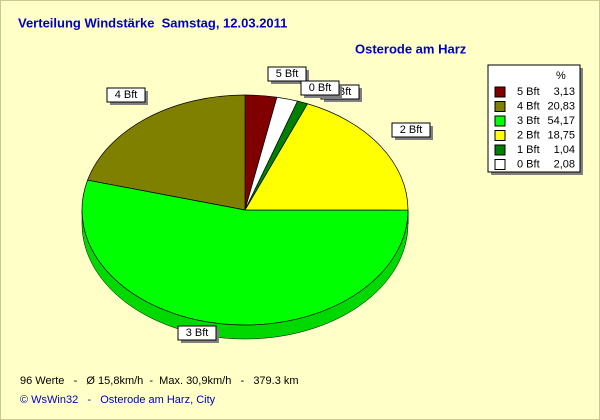 This screenshot has width=600, height=420. What do you see at coordinates (564, 150) in the screenshot?
I see `legend-value: 1,04` at bounding box center [564, 150].